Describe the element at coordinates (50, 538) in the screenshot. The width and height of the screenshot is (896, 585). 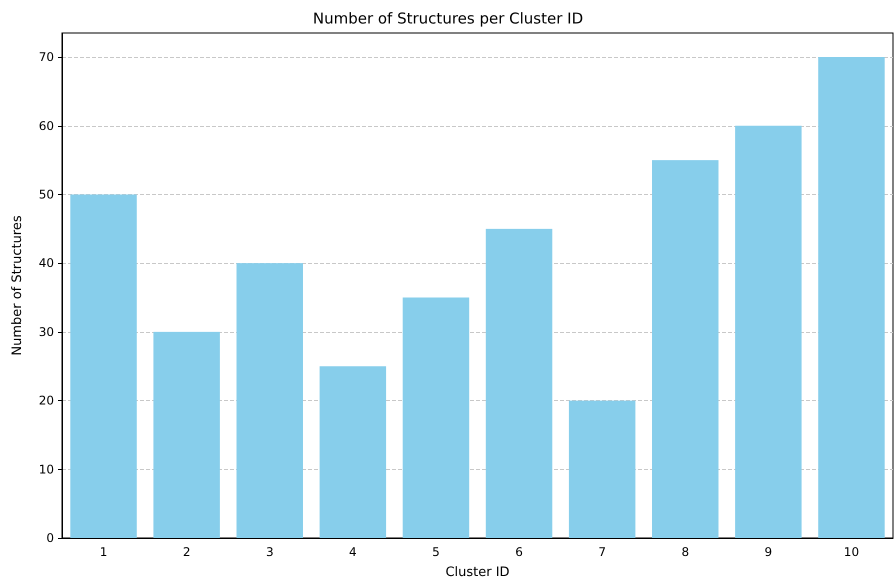
I see `y-tick-label: 0` at that location.